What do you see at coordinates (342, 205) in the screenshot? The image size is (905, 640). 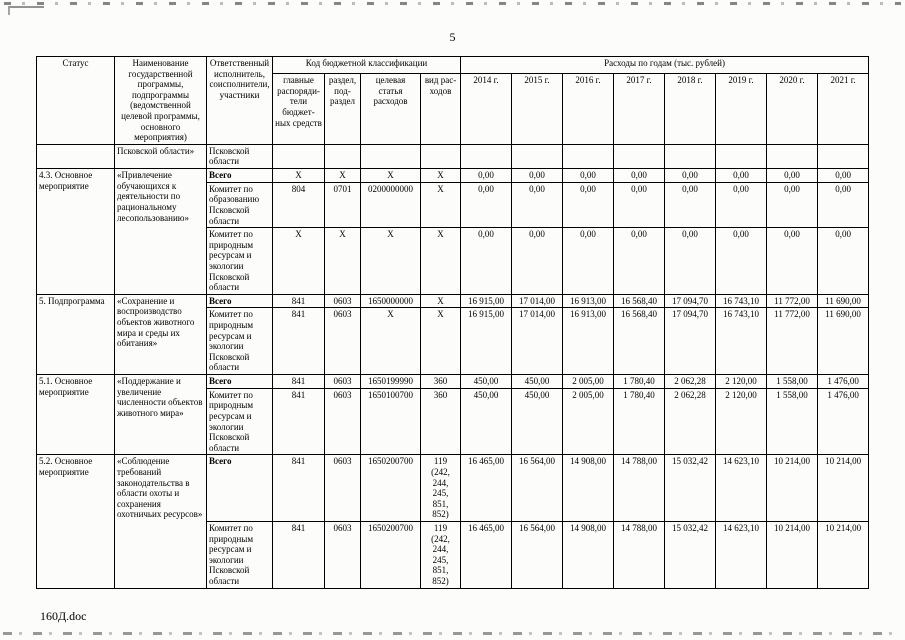 I see `value-cell: 0701` at bounding box center [342, 205].